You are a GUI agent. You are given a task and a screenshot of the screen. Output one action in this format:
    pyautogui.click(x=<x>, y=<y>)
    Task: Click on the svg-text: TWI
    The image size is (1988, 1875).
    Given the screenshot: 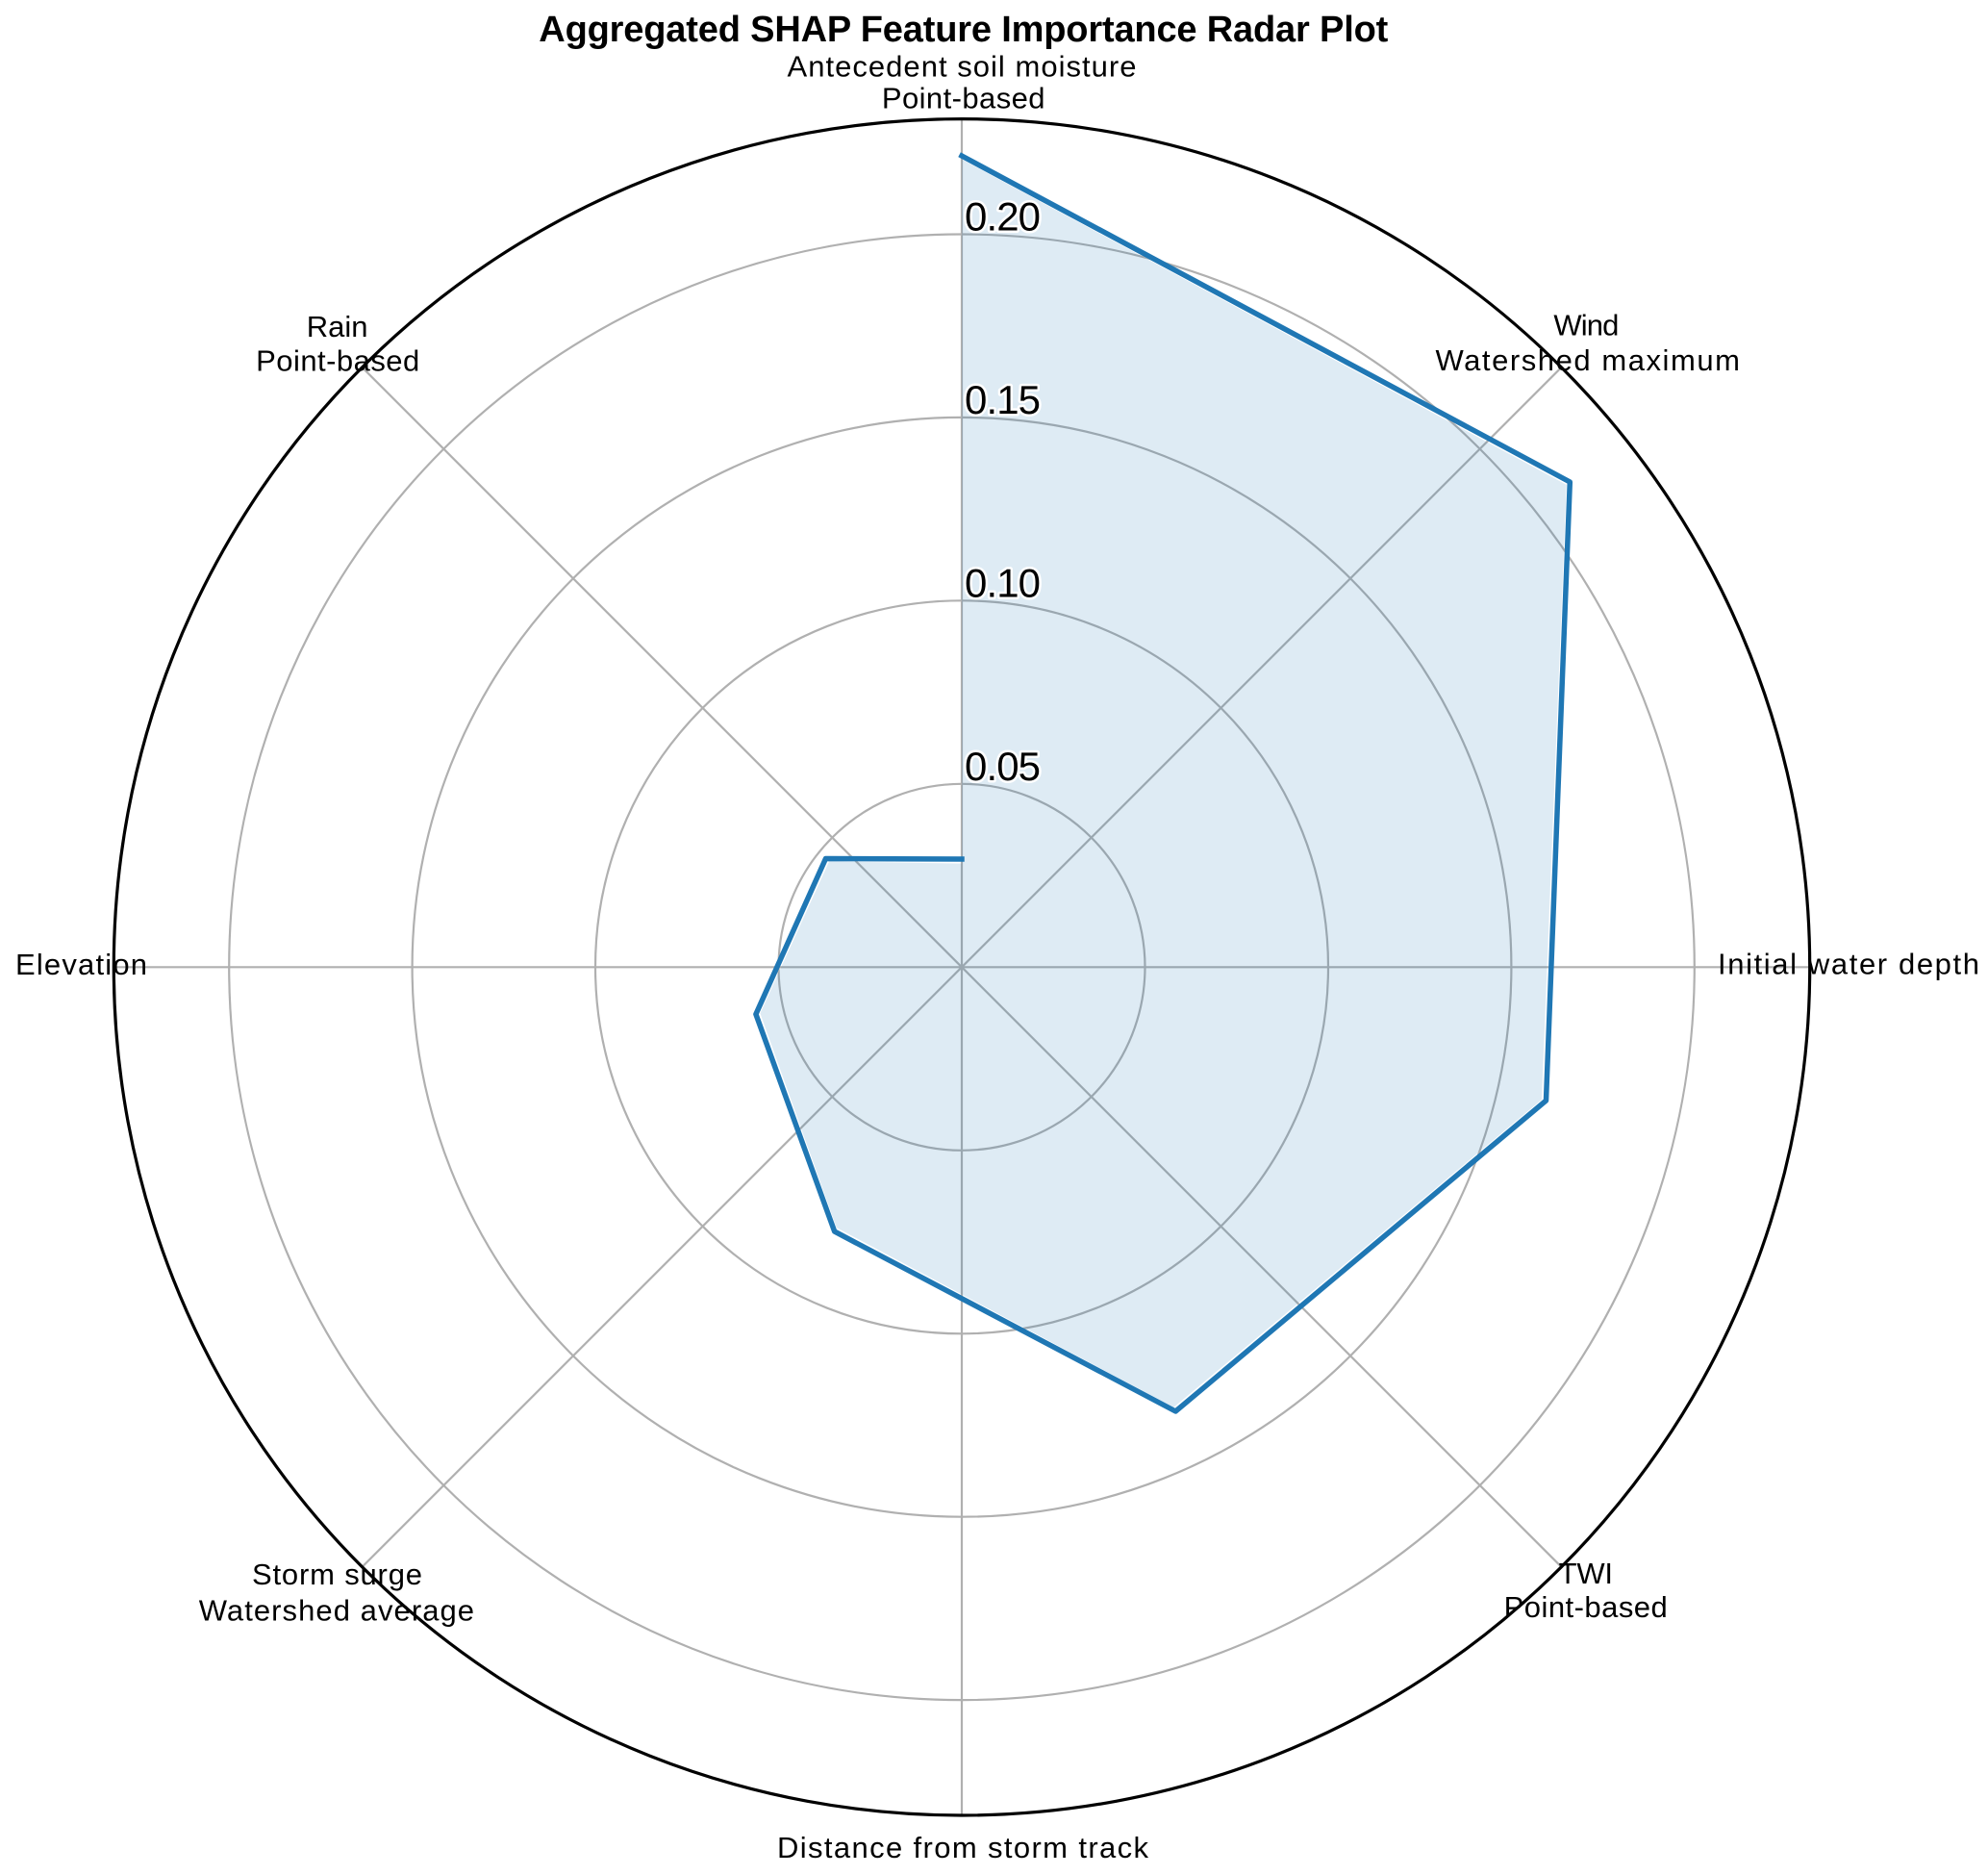 What is the action you would take?
    pyautogui.click(x=1586, y=1574)
    